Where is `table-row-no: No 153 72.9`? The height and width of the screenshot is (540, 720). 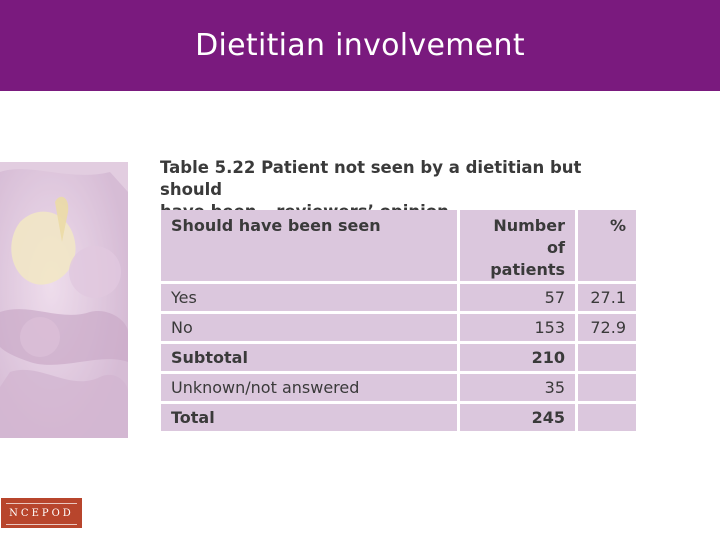 table-row-no: No 153 72.9 is located at coordinates (398, 327).